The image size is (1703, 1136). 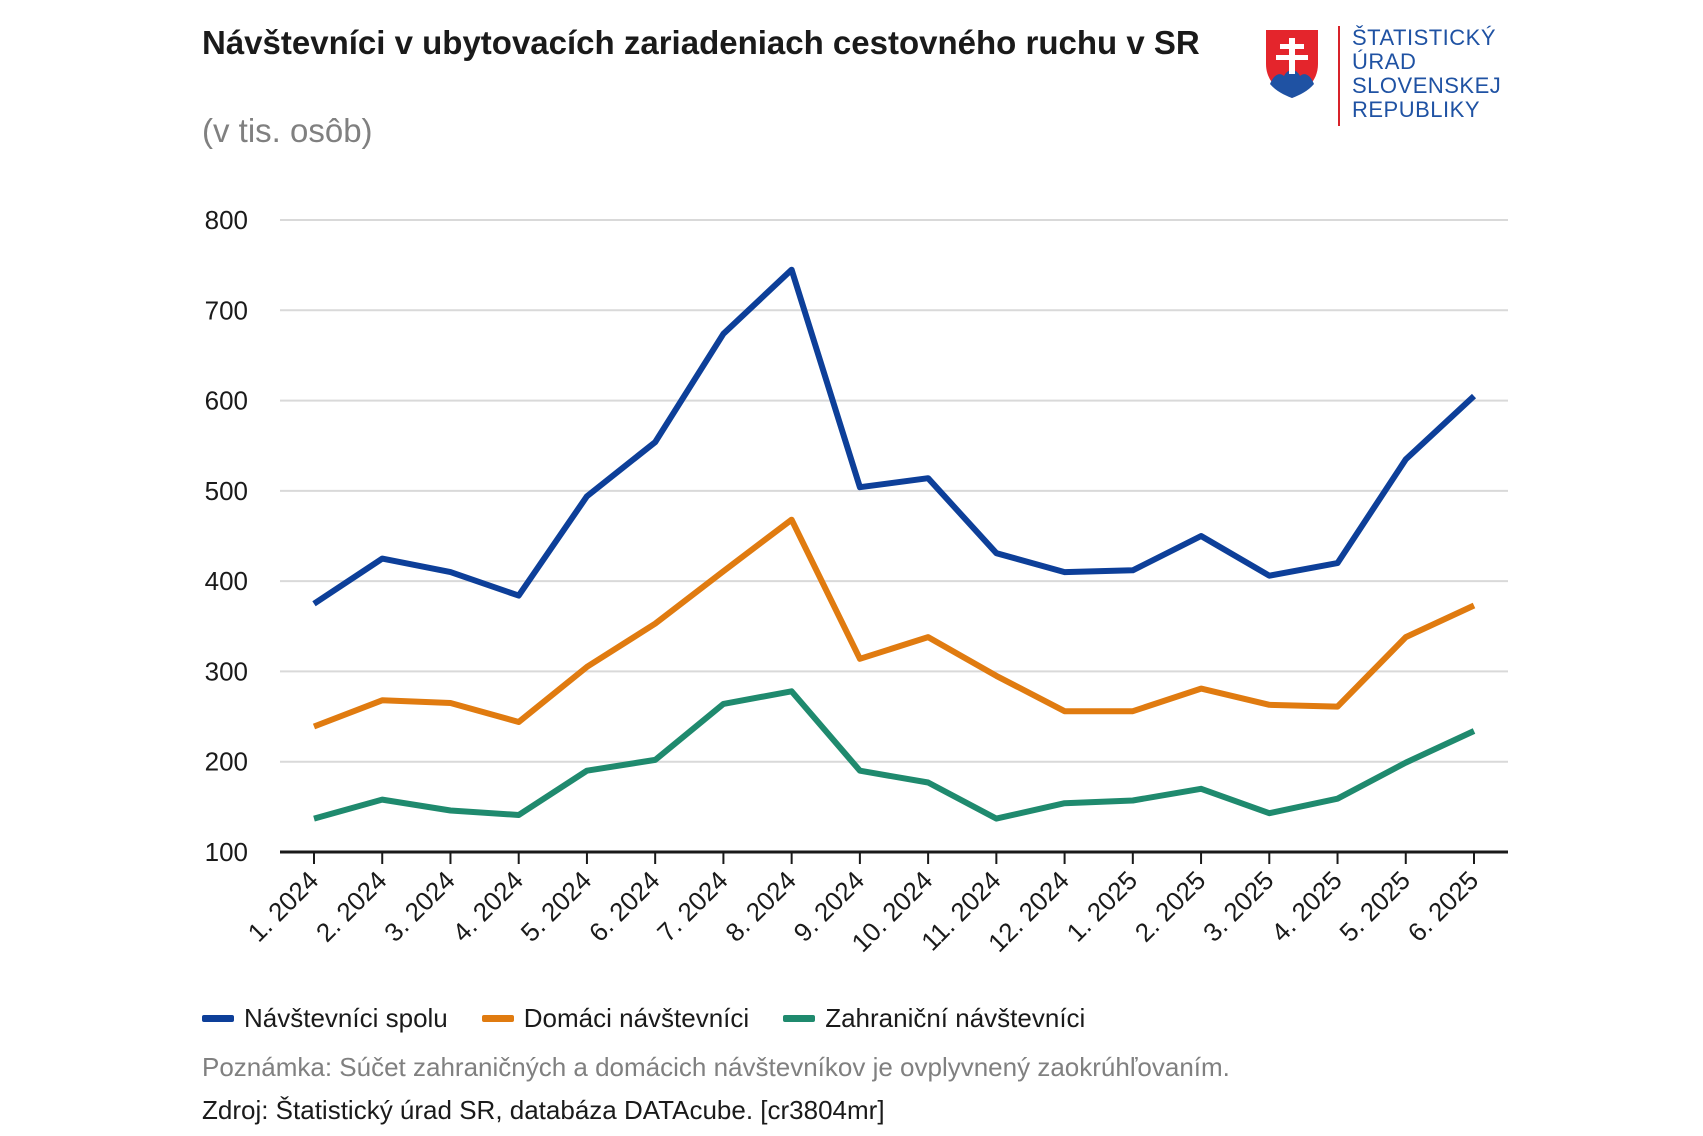 I want to click on logo-line: ÚRAD, so click(x=1384, y=61).